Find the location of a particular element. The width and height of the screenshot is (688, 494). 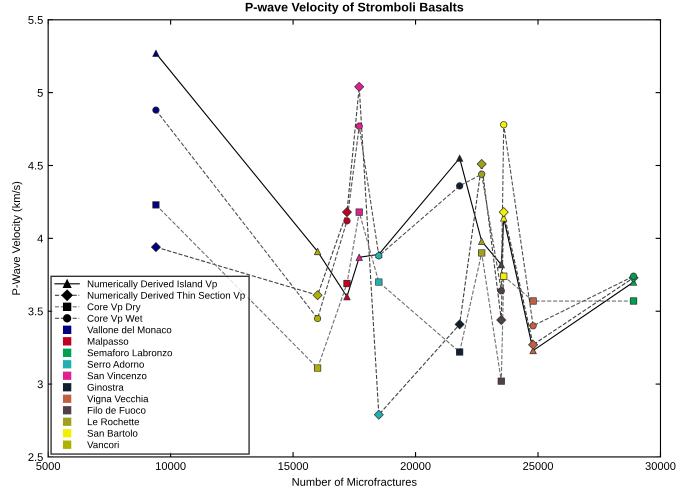

y-tick-label: 5 is located at coordinates (40, 93).